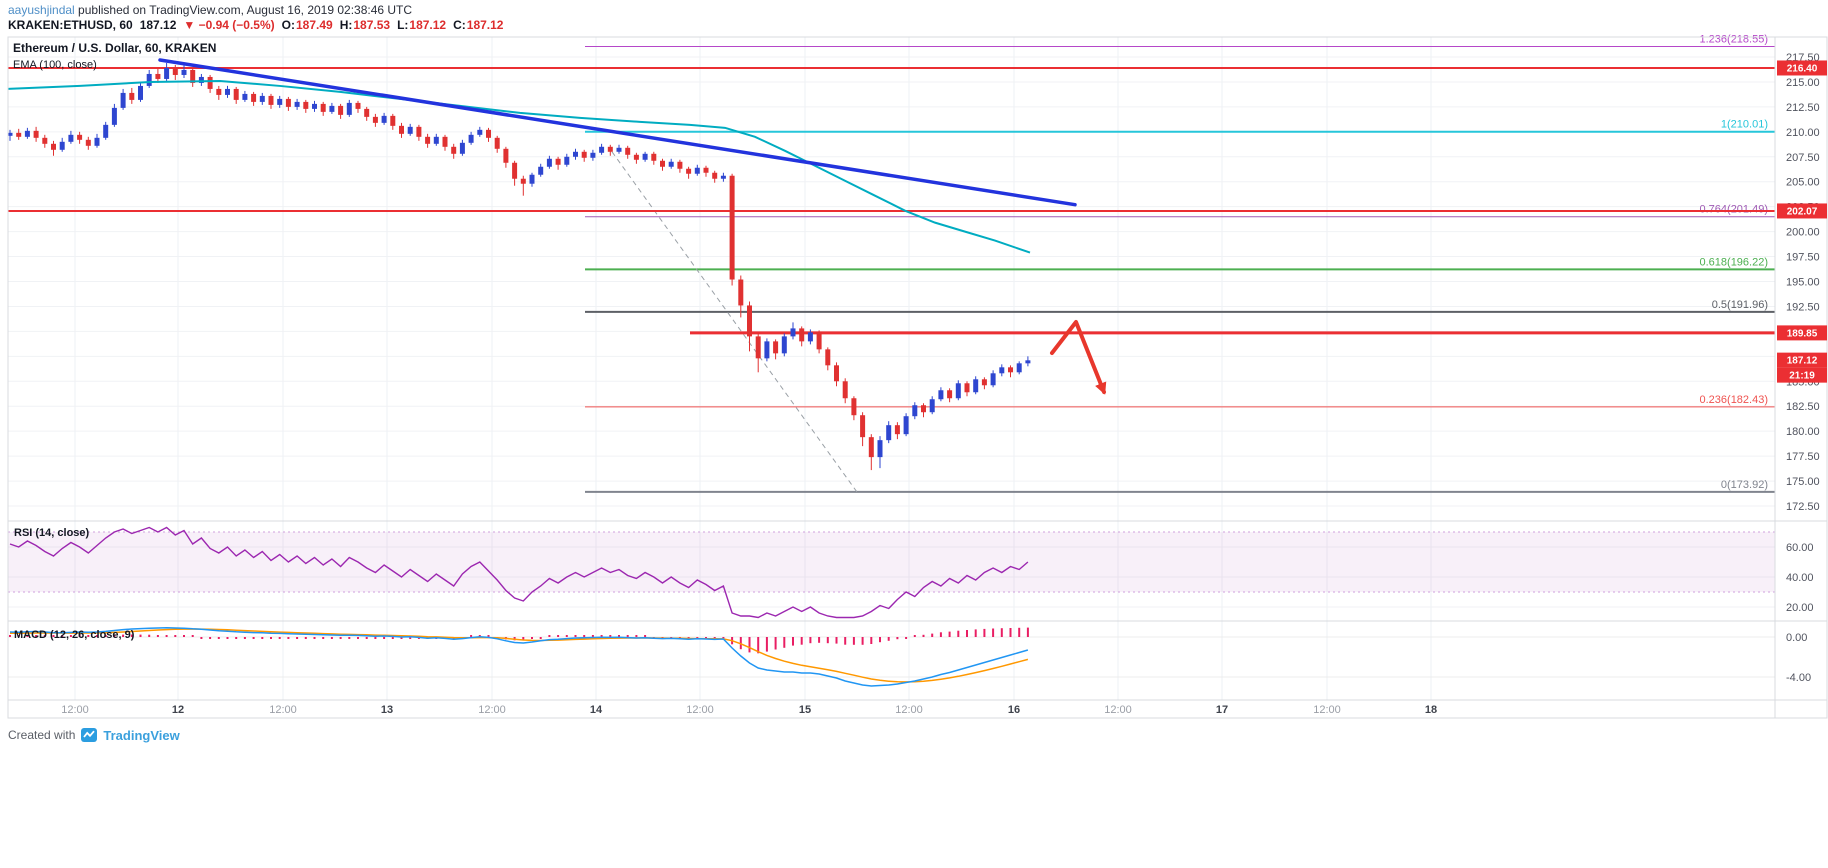 The width and height of the screenshot is (1828, 868). Describe the element at coordinates (1803, 307) in the screenshot. I see `svg-text: 192.50` at that location.